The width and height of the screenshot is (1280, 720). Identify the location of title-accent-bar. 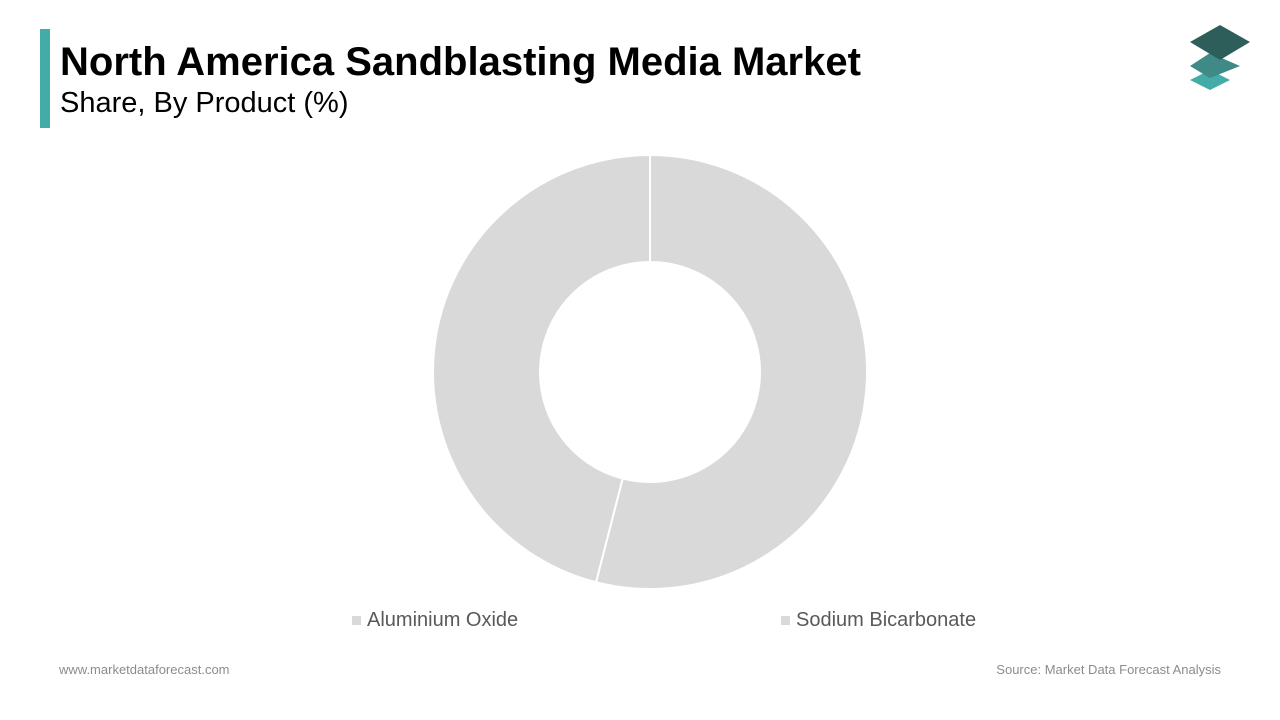
(45, 78).